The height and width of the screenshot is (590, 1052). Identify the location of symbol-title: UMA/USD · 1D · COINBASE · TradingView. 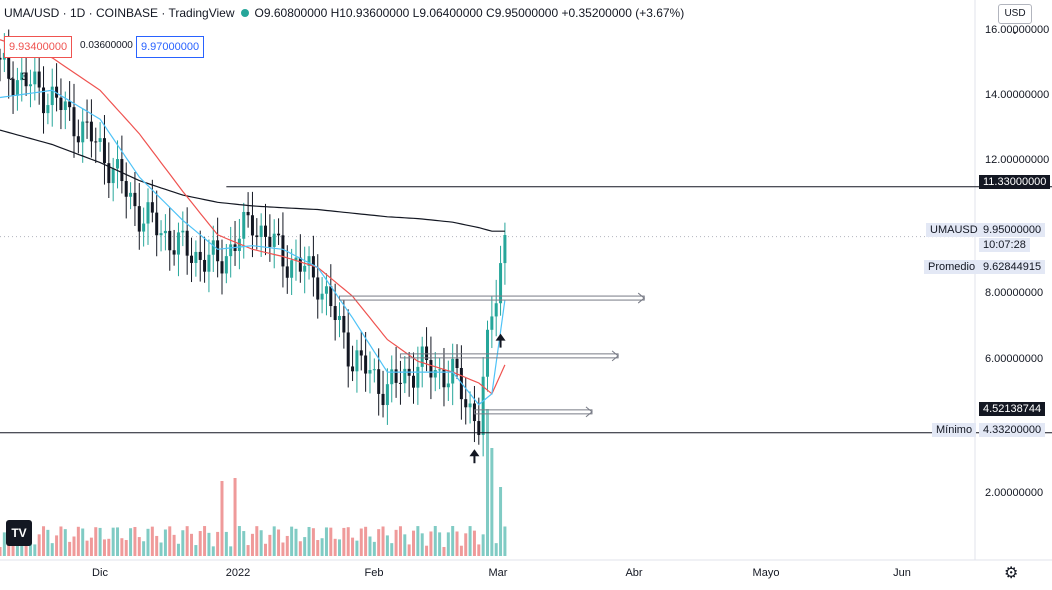
(119, 13).